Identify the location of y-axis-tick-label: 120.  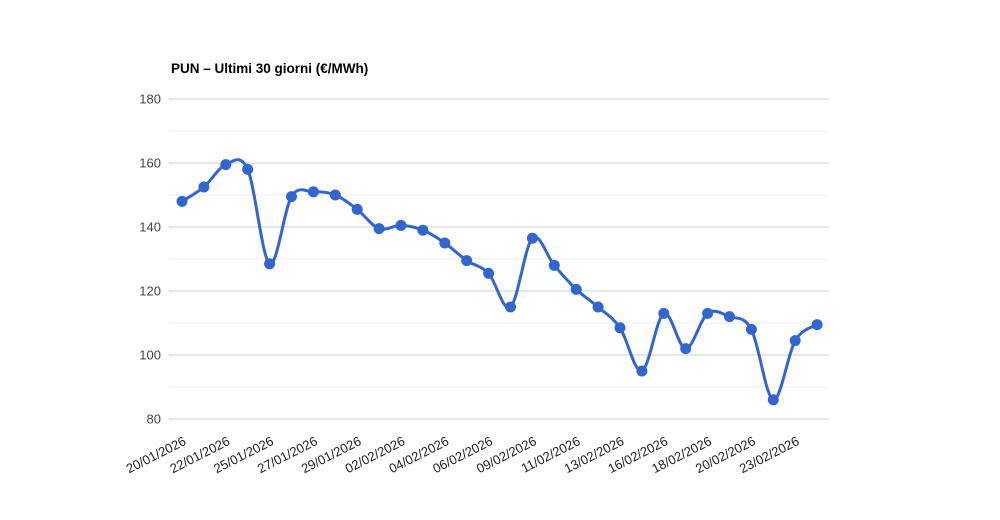
(150, 291).